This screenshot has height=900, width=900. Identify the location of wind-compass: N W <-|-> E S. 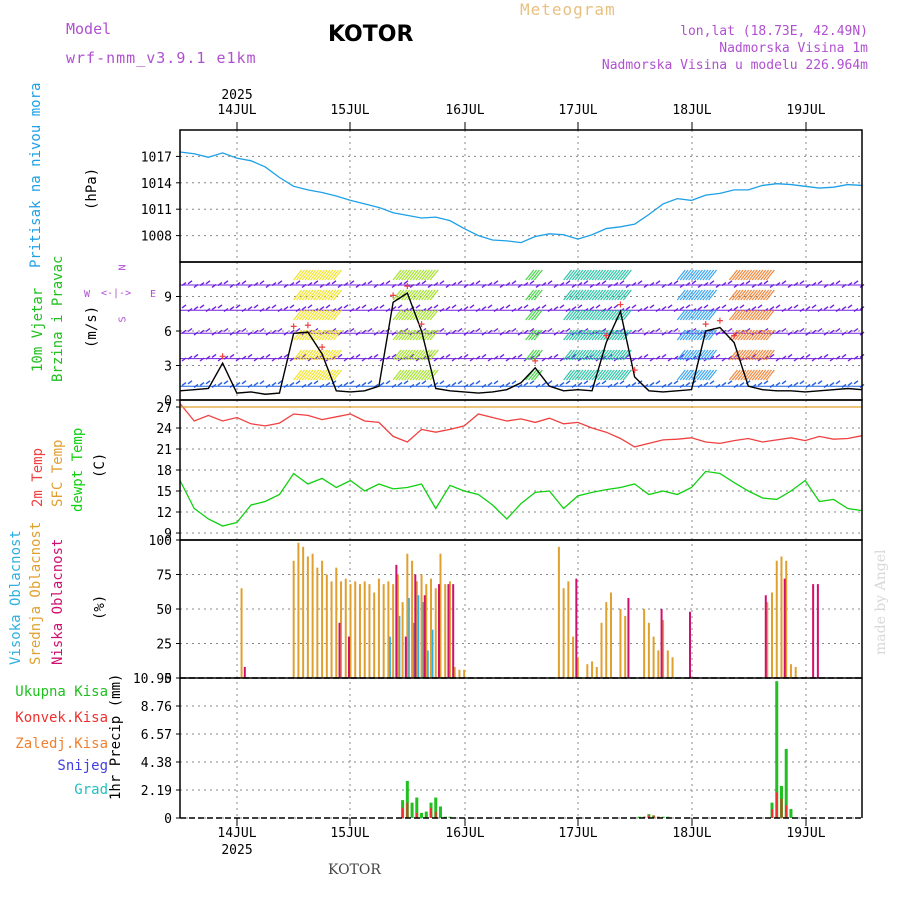
(124, 294).